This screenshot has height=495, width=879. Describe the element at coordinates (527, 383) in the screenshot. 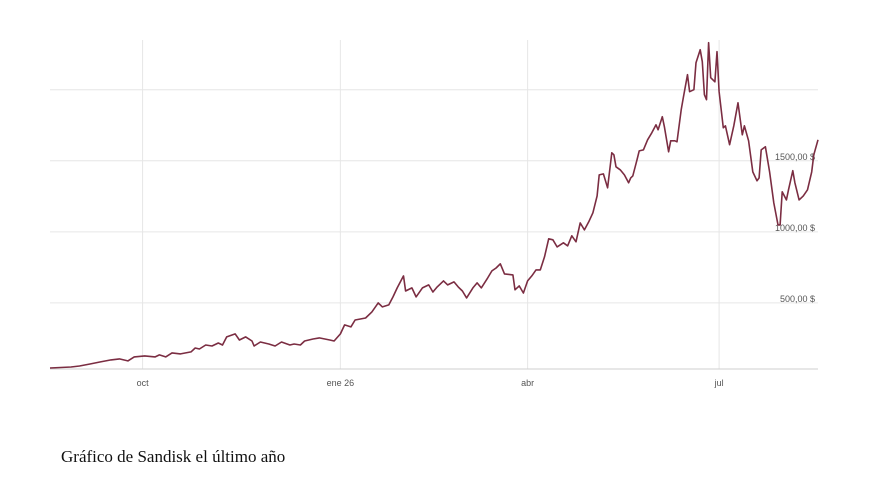

I see `x-tick-label: abr` at that location.